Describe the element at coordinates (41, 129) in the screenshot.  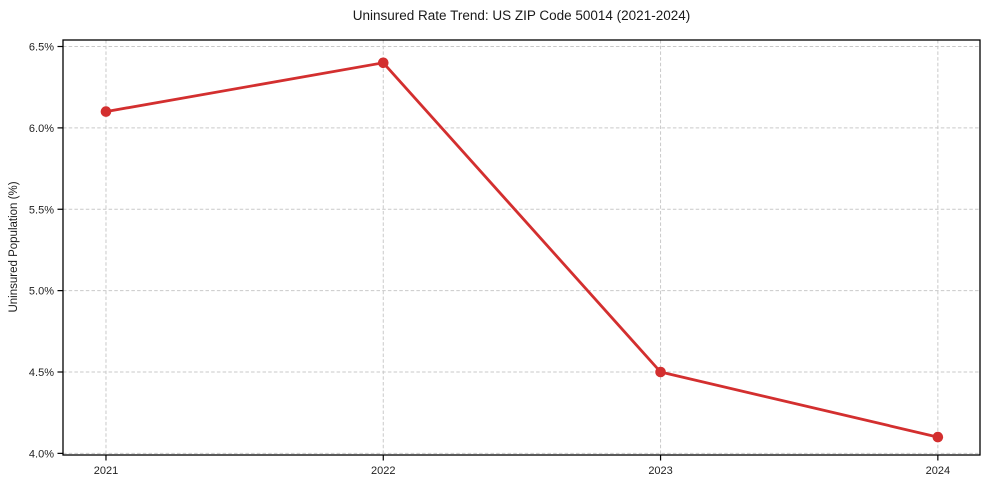
I see `y-tick-label: 6.0%` at that location.